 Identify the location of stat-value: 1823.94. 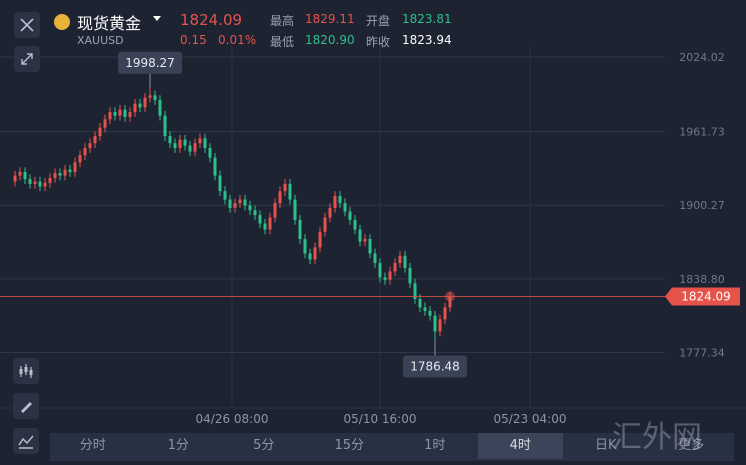
(427, 40).